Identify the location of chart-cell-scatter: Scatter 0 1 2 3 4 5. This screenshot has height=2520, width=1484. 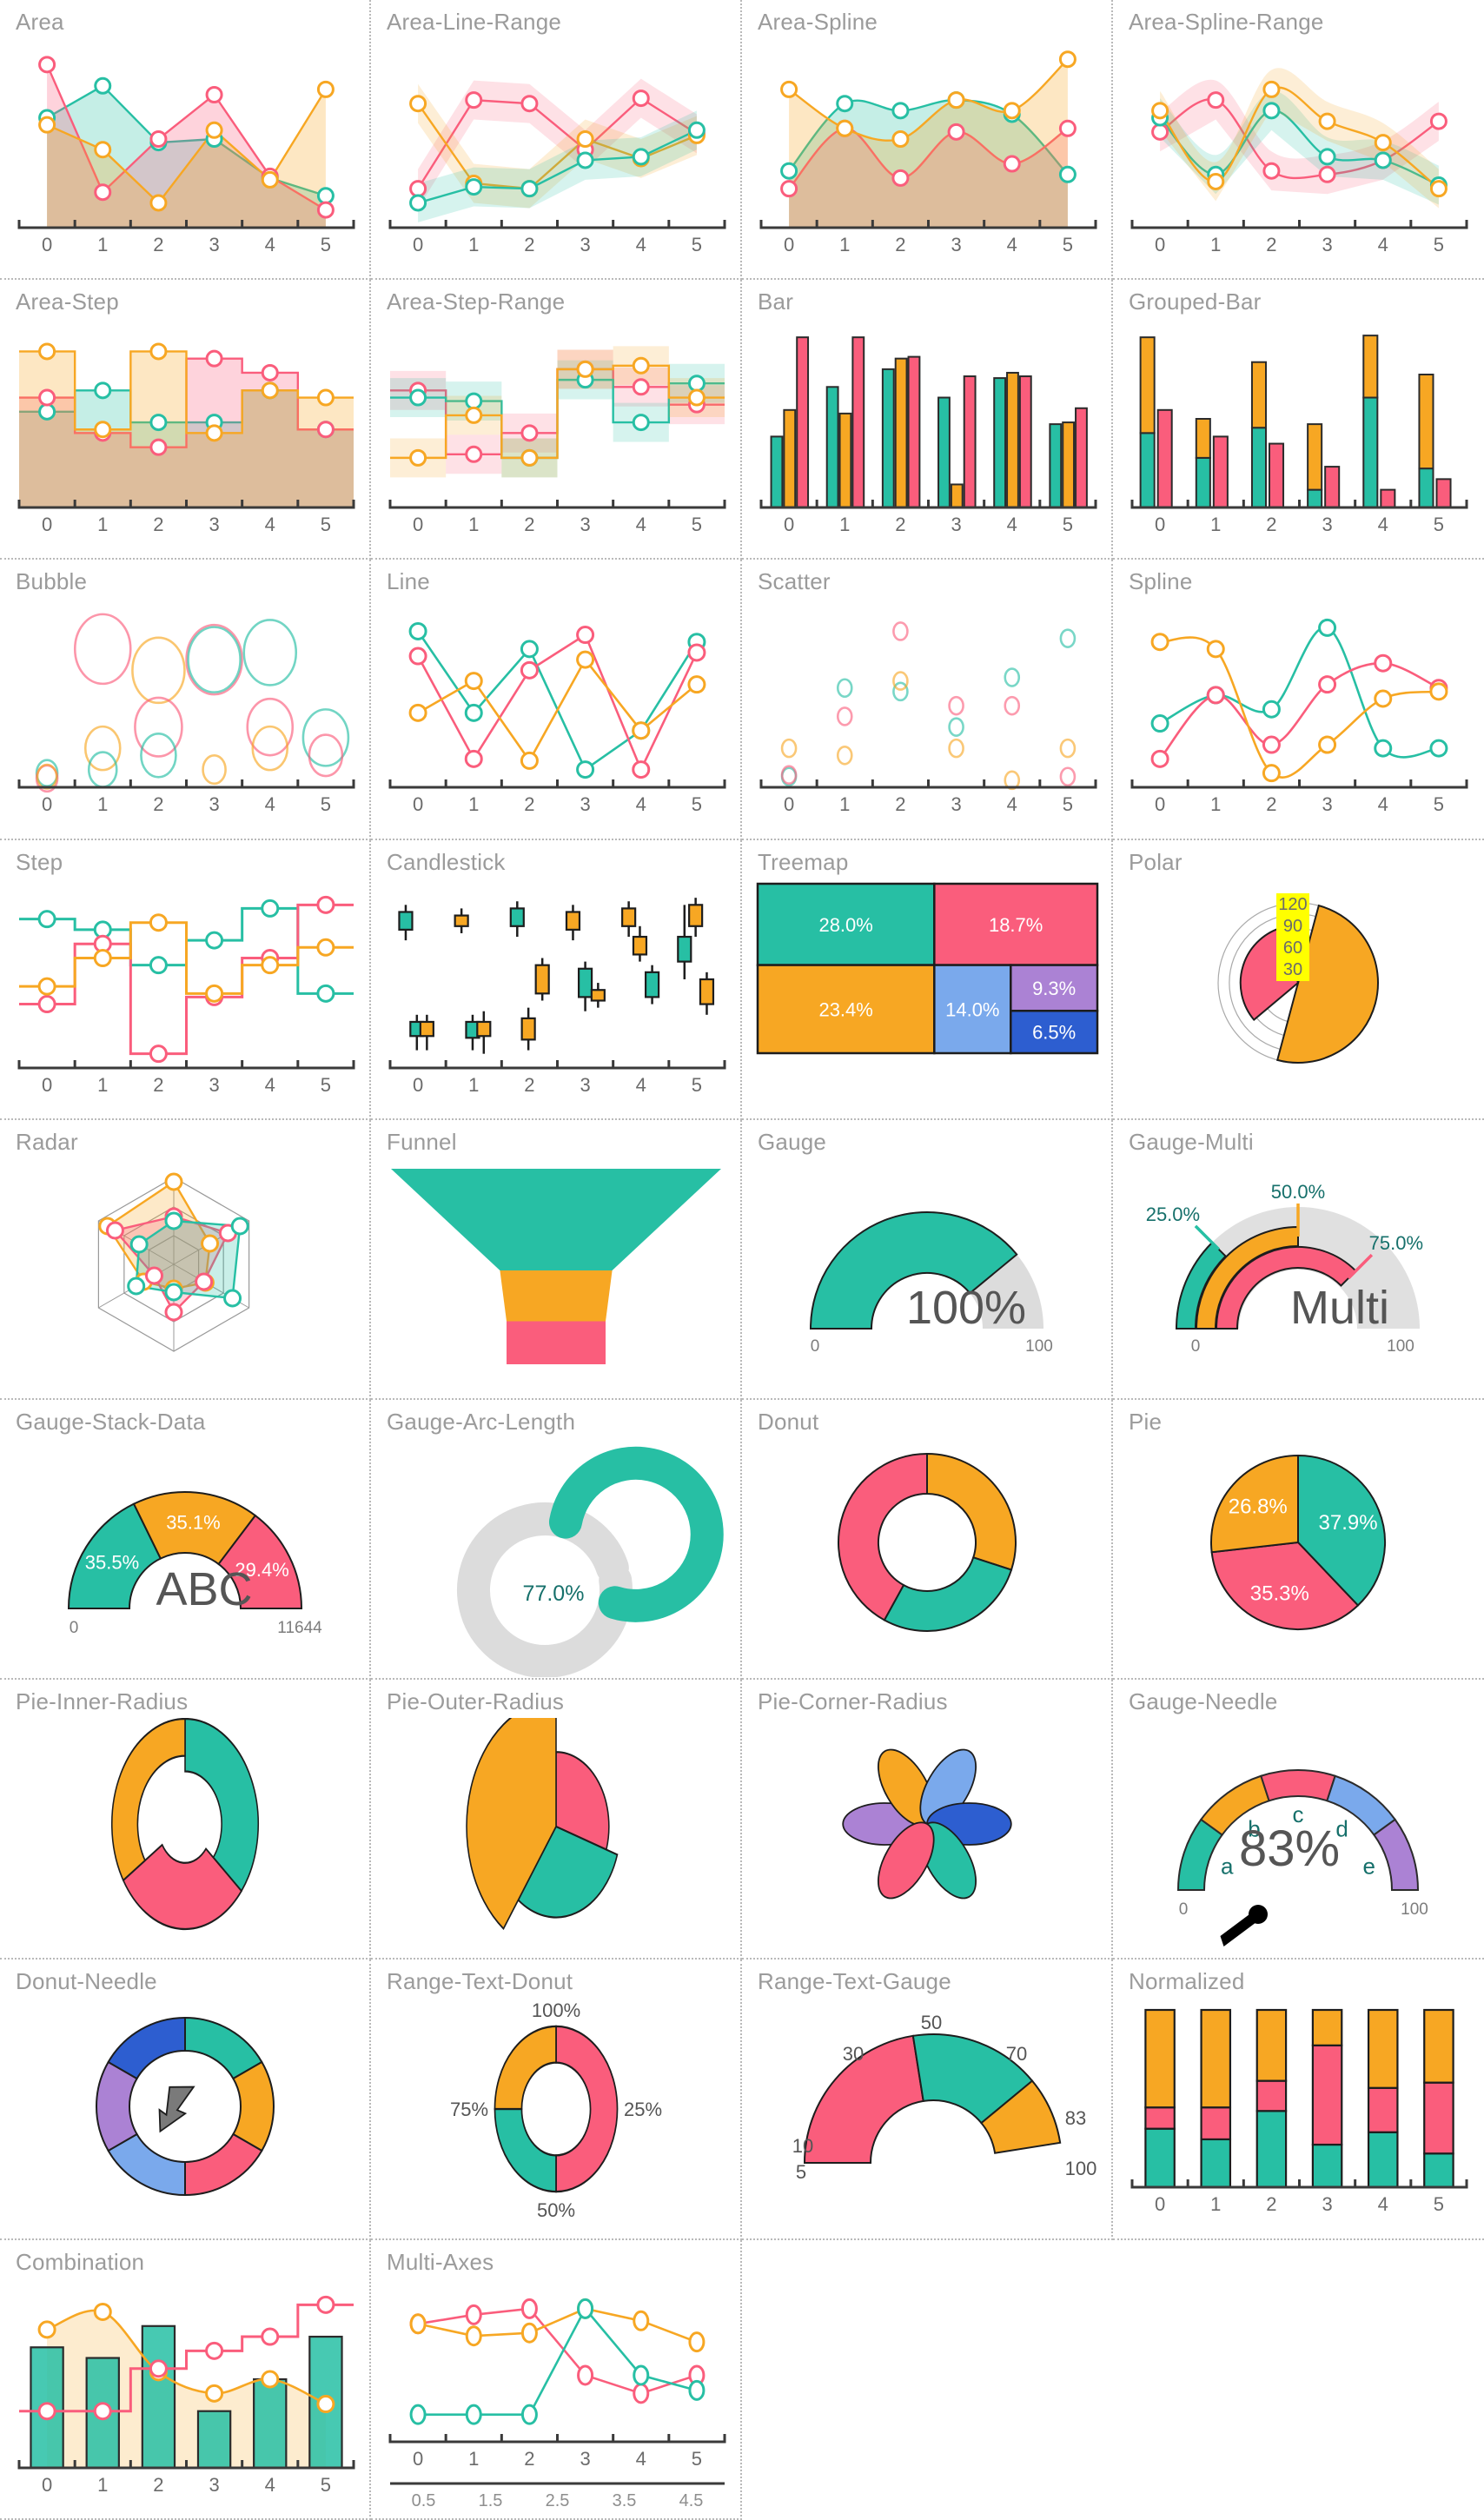
(927, 700).